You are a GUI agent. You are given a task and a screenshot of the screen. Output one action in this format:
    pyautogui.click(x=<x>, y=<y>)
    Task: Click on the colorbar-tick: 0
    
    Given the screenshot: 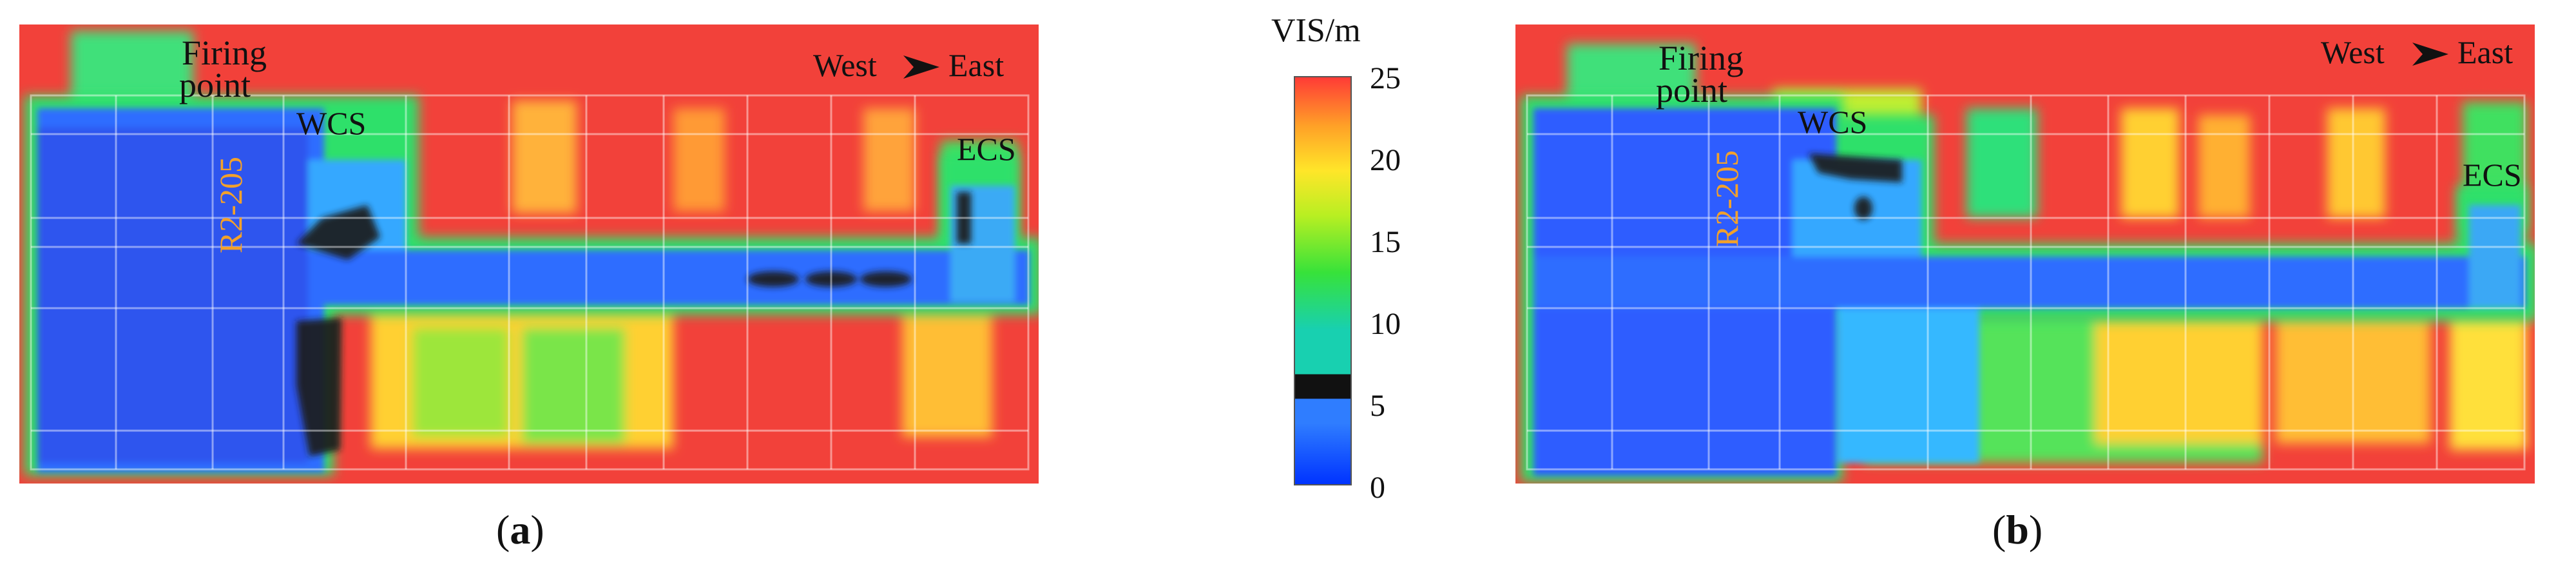 What is the action you would take?
    pyautogui.click(x=1377, y=488)
    